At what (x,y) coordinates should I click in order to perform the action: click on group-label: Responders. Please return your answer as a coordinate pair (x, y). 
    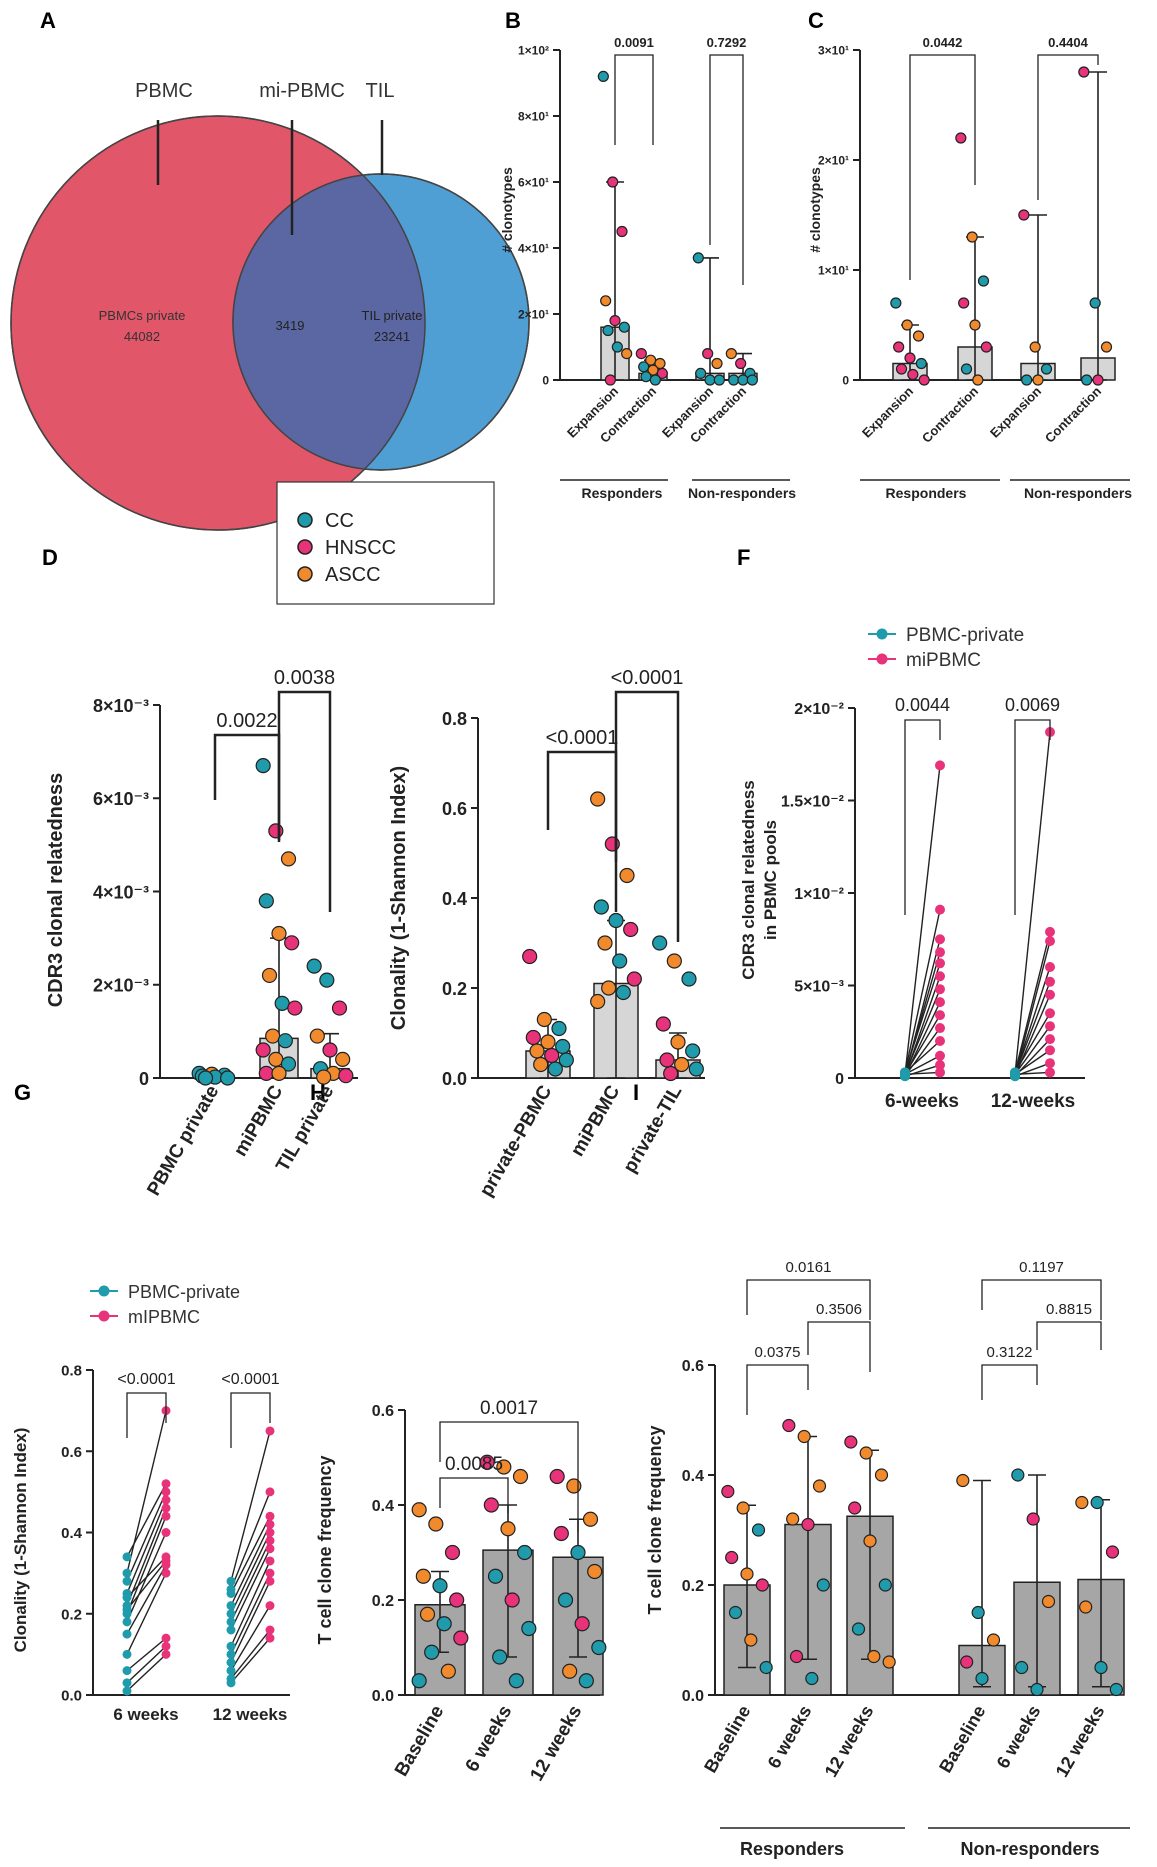
    Looking at the image, I should click on (622, 493).